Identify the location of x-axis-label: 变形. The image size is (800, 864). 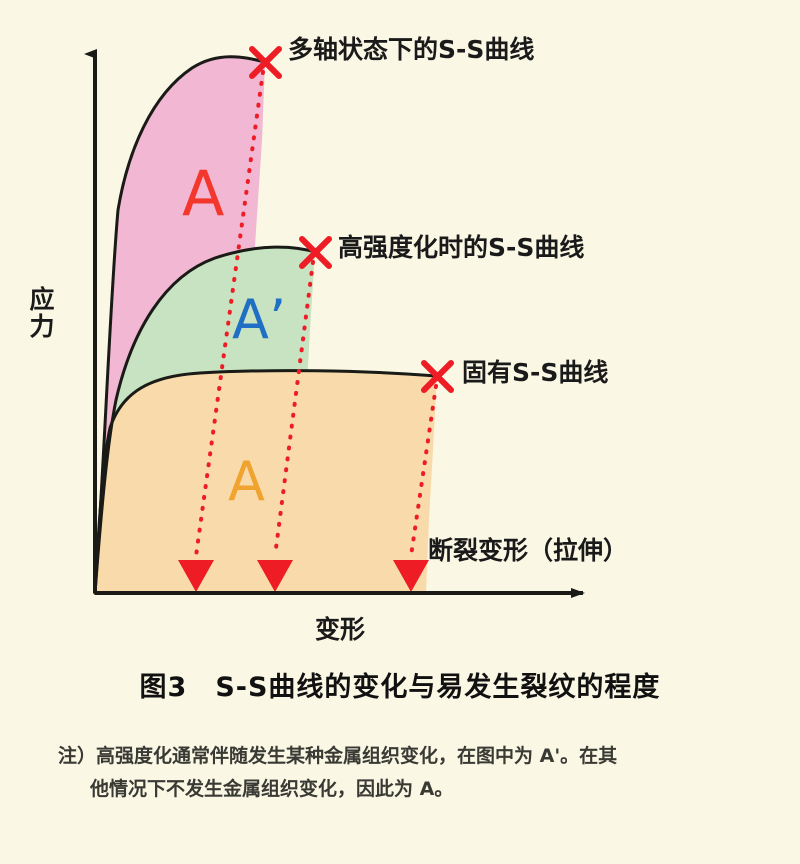
(340, 629).